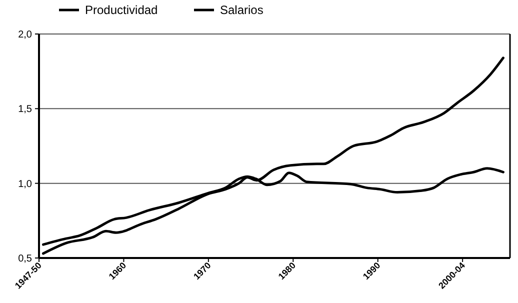 This screenshot has height=303, width=518. Describe the element at coordinates (25, 259) in the screenshot. I see `y-tick-label: 0,5` at that location.